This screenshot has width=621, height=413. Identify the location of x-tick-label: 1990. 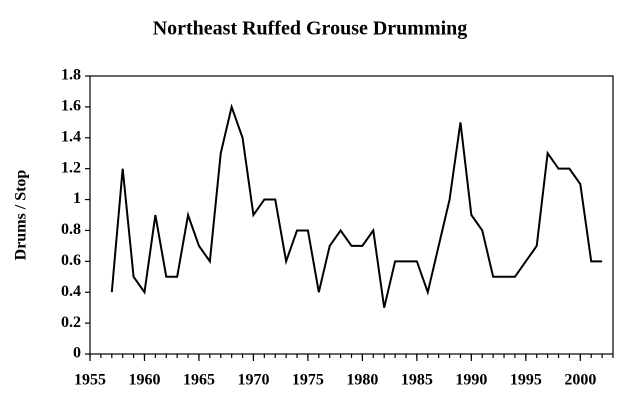
(471, 380).